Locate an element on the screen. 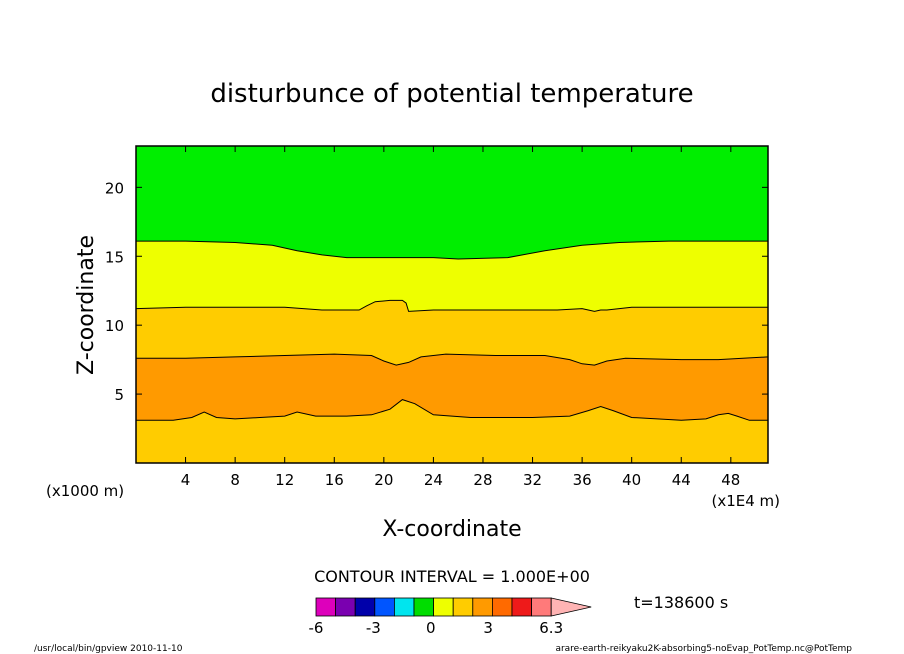 This screenshot has height=654, width=904. x-unit-left: (x1000 m) is located at coordinates (85, 491).